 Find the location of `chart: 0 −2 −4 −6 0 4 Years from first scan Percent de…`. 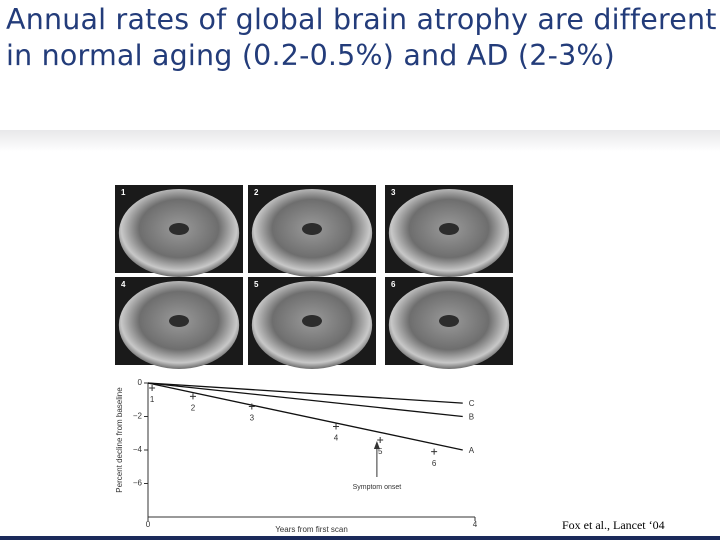

chart: 0 −2 −4 −6 0 4 Years from first scan Percent de… is located at coordinates (296, 456).